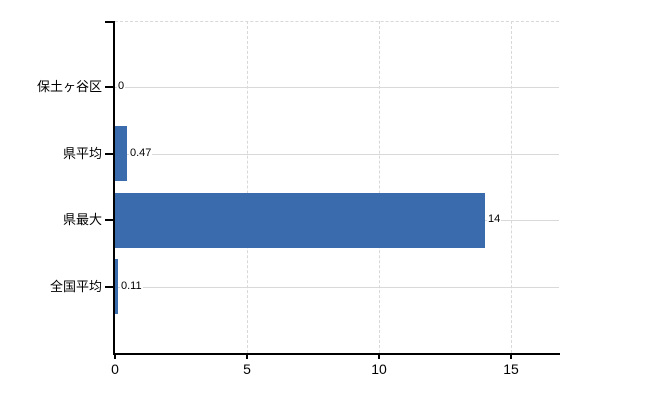 The image size is (650, 400). What do you see at coordinates (115, 369) in the screenshot?
I see `x-tick-label: 0` at bounding box center [115, 369].